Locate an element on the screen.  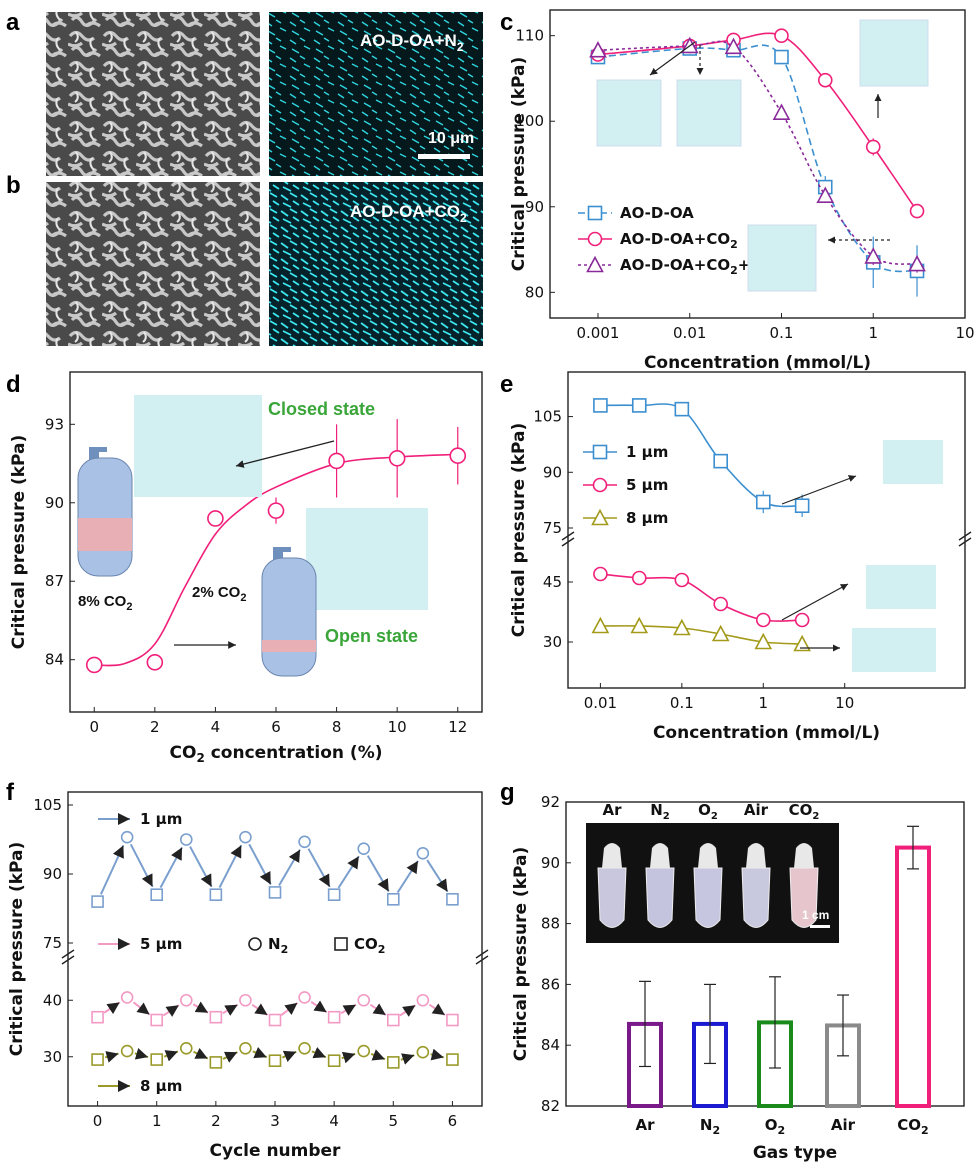
x-tick-label: 3 is located at coordinates (275, 1121).